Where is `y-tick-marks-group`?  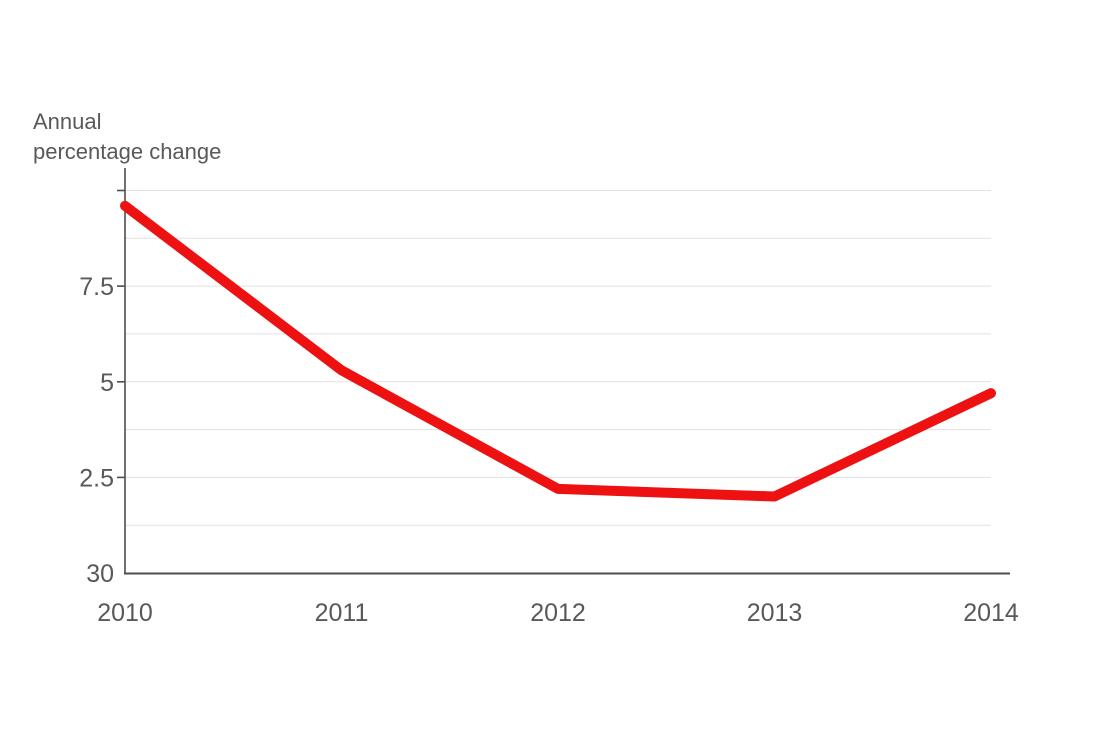 y-tick-marks-group is located at coordinates (121, 334).